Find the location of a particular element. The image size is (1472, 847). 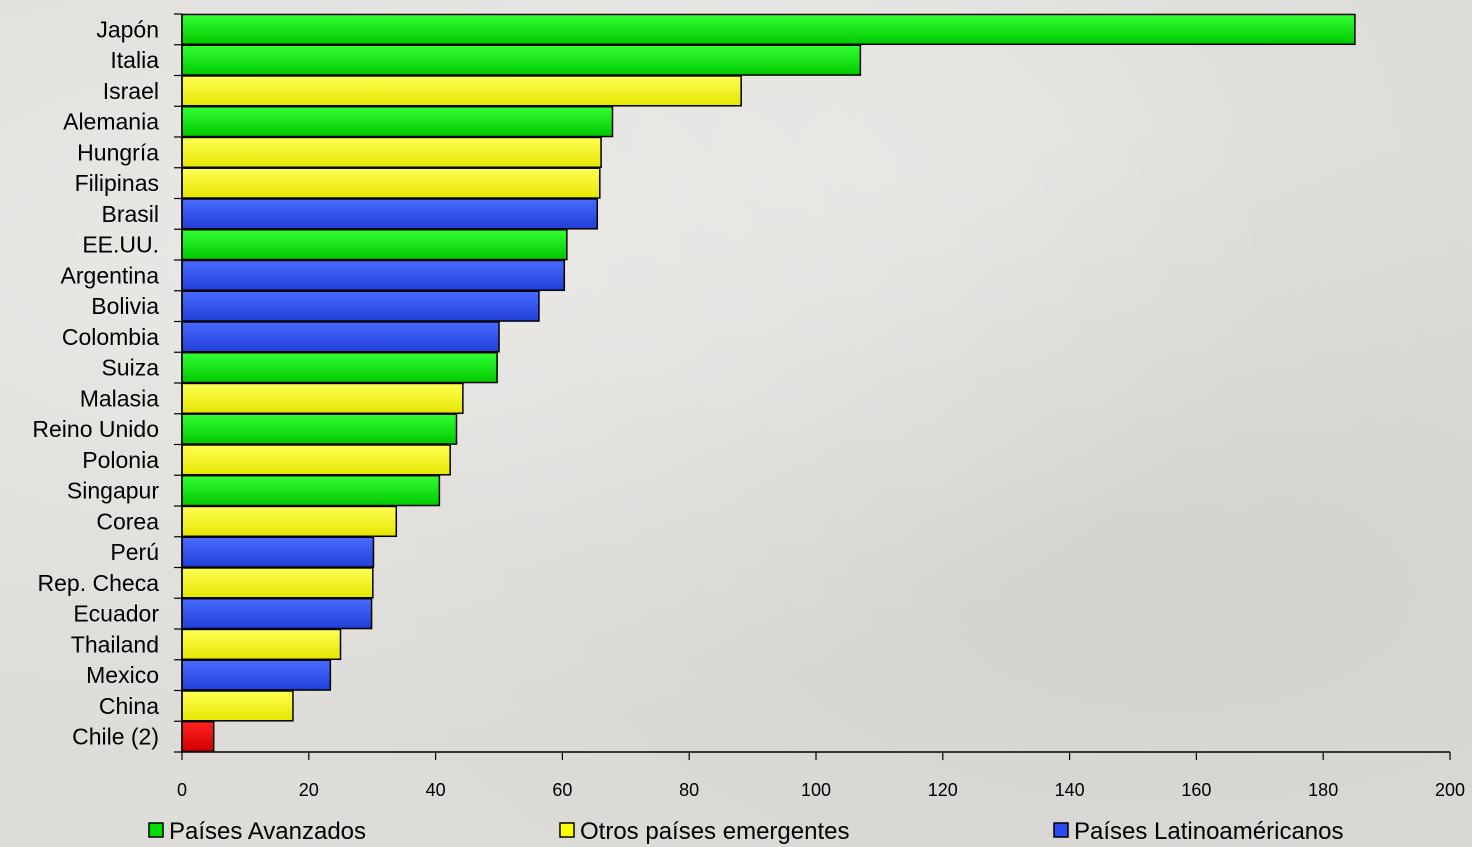

x-tick-label-80: 80 is located at coordinates (689, 790).